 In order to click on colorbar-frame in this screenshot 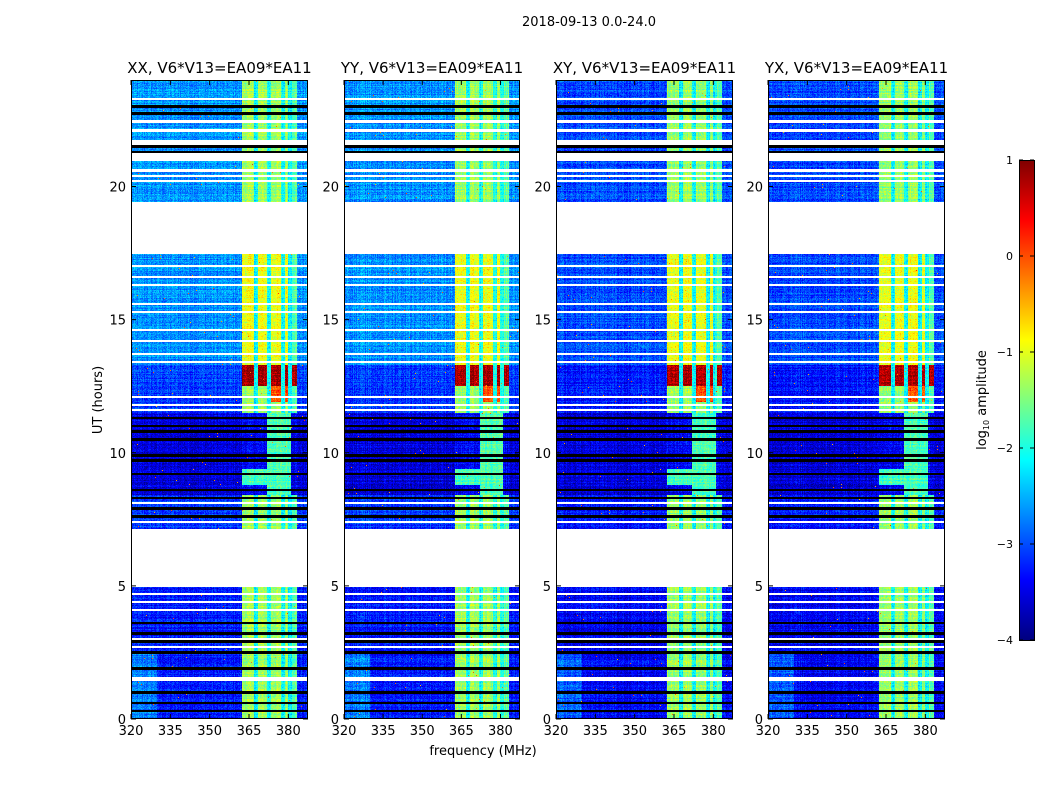, I will do `click(1027, 400)`.